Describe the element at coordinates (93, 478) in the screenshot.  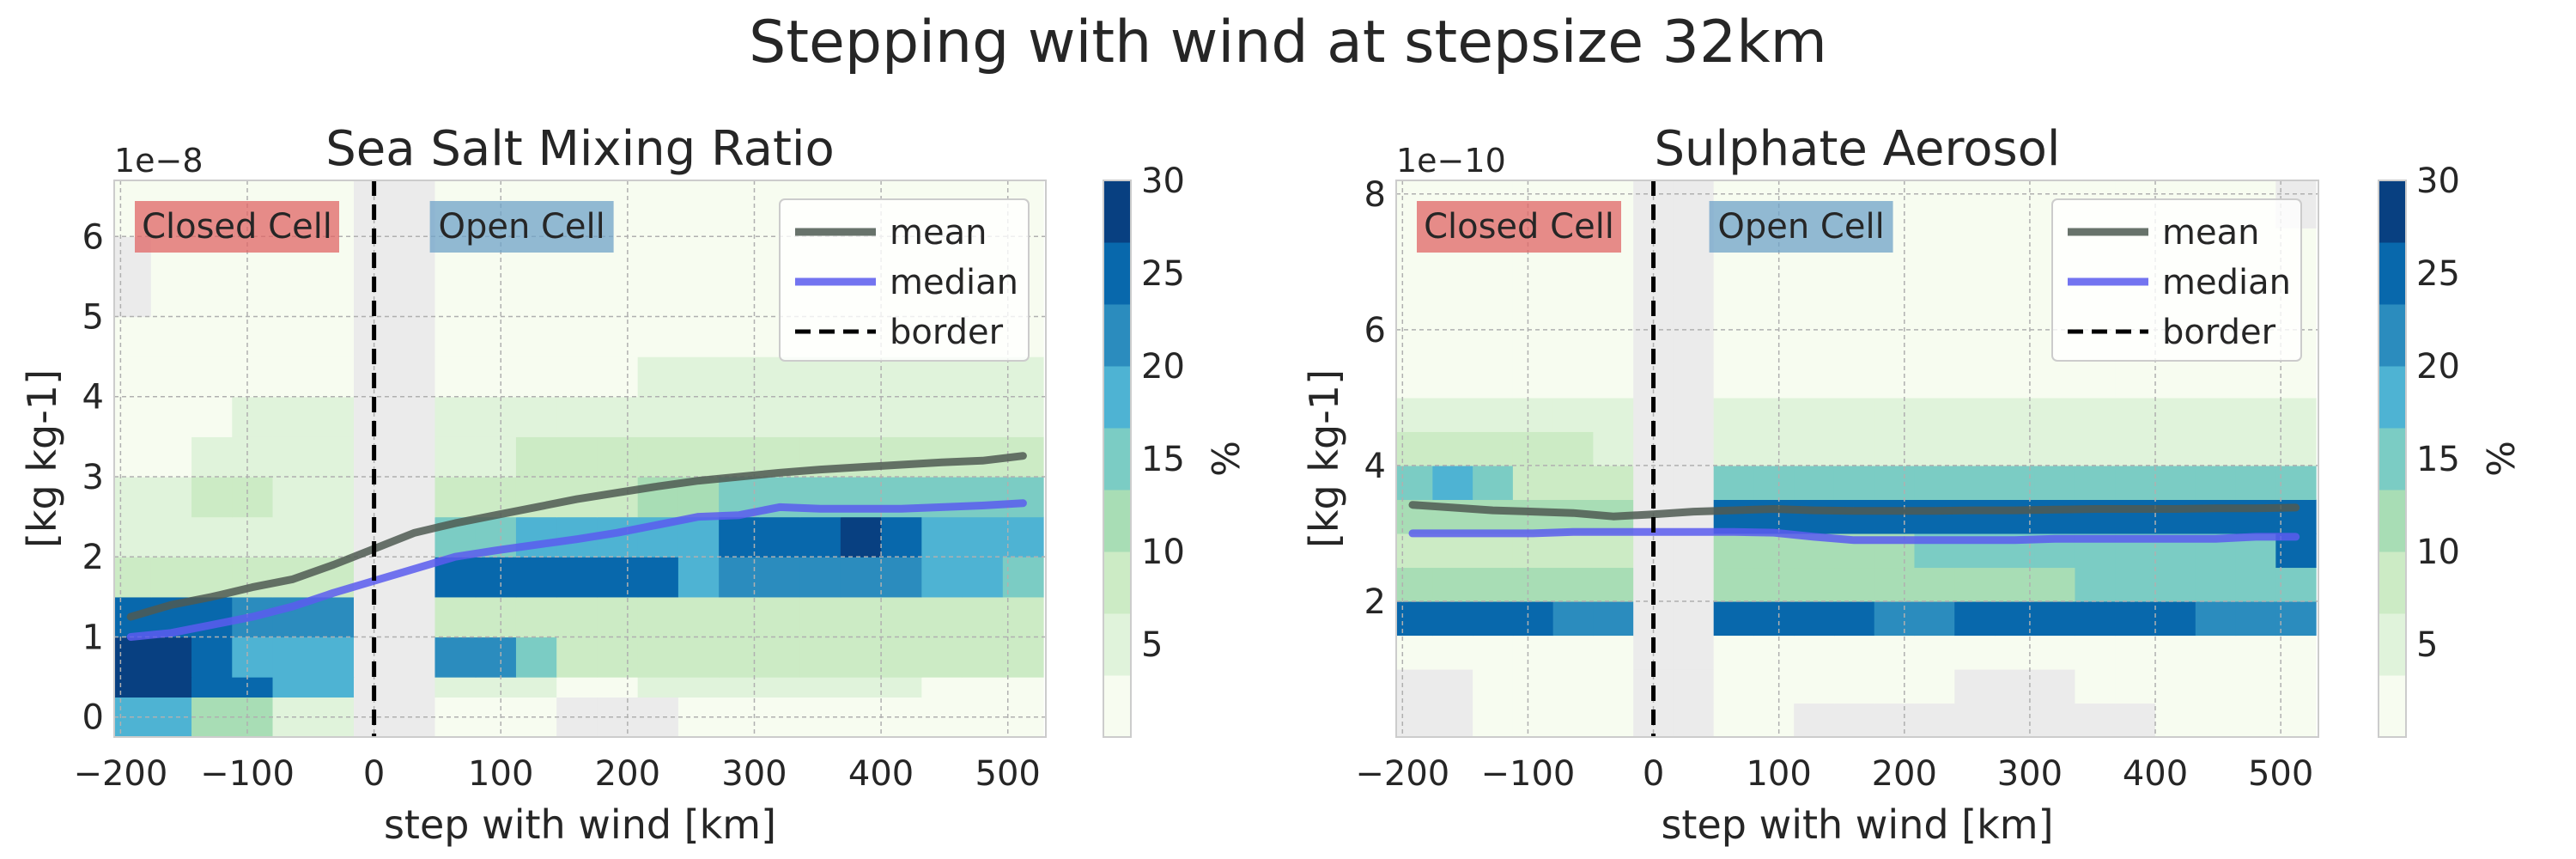
I see `y-tick-label: 3` at that location.